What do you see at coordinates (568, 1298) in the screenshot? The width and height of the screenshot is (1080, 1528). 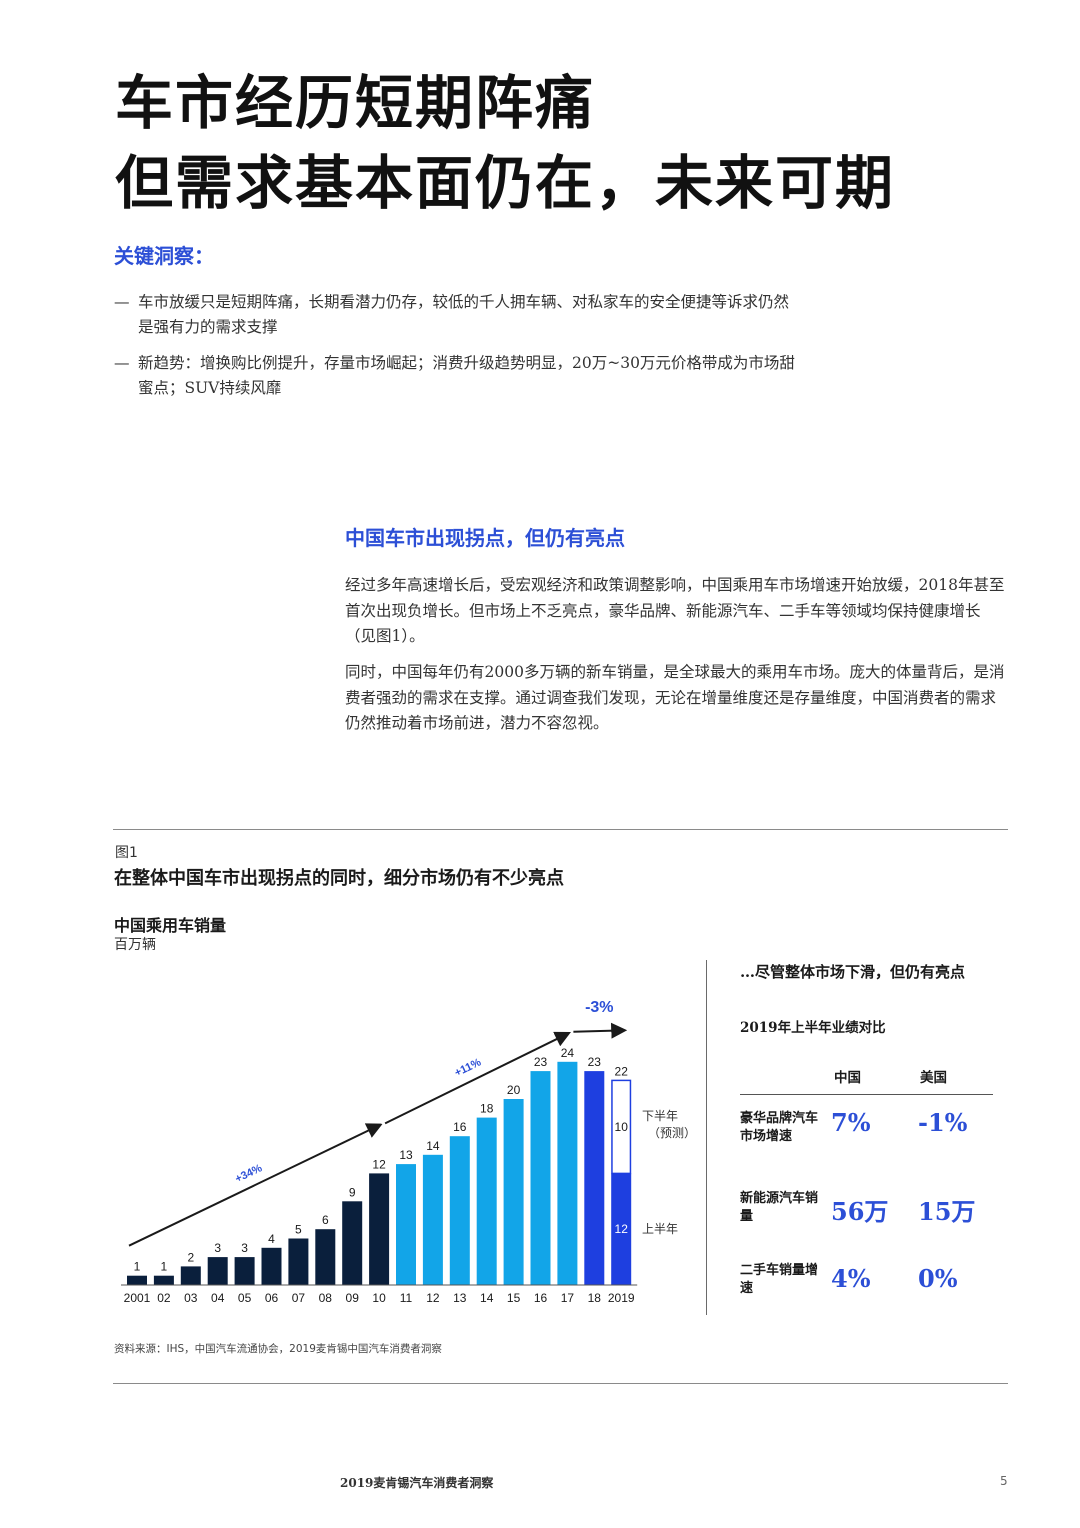 I see `x-tick-label: 17` at bounding box center [568, 1298].